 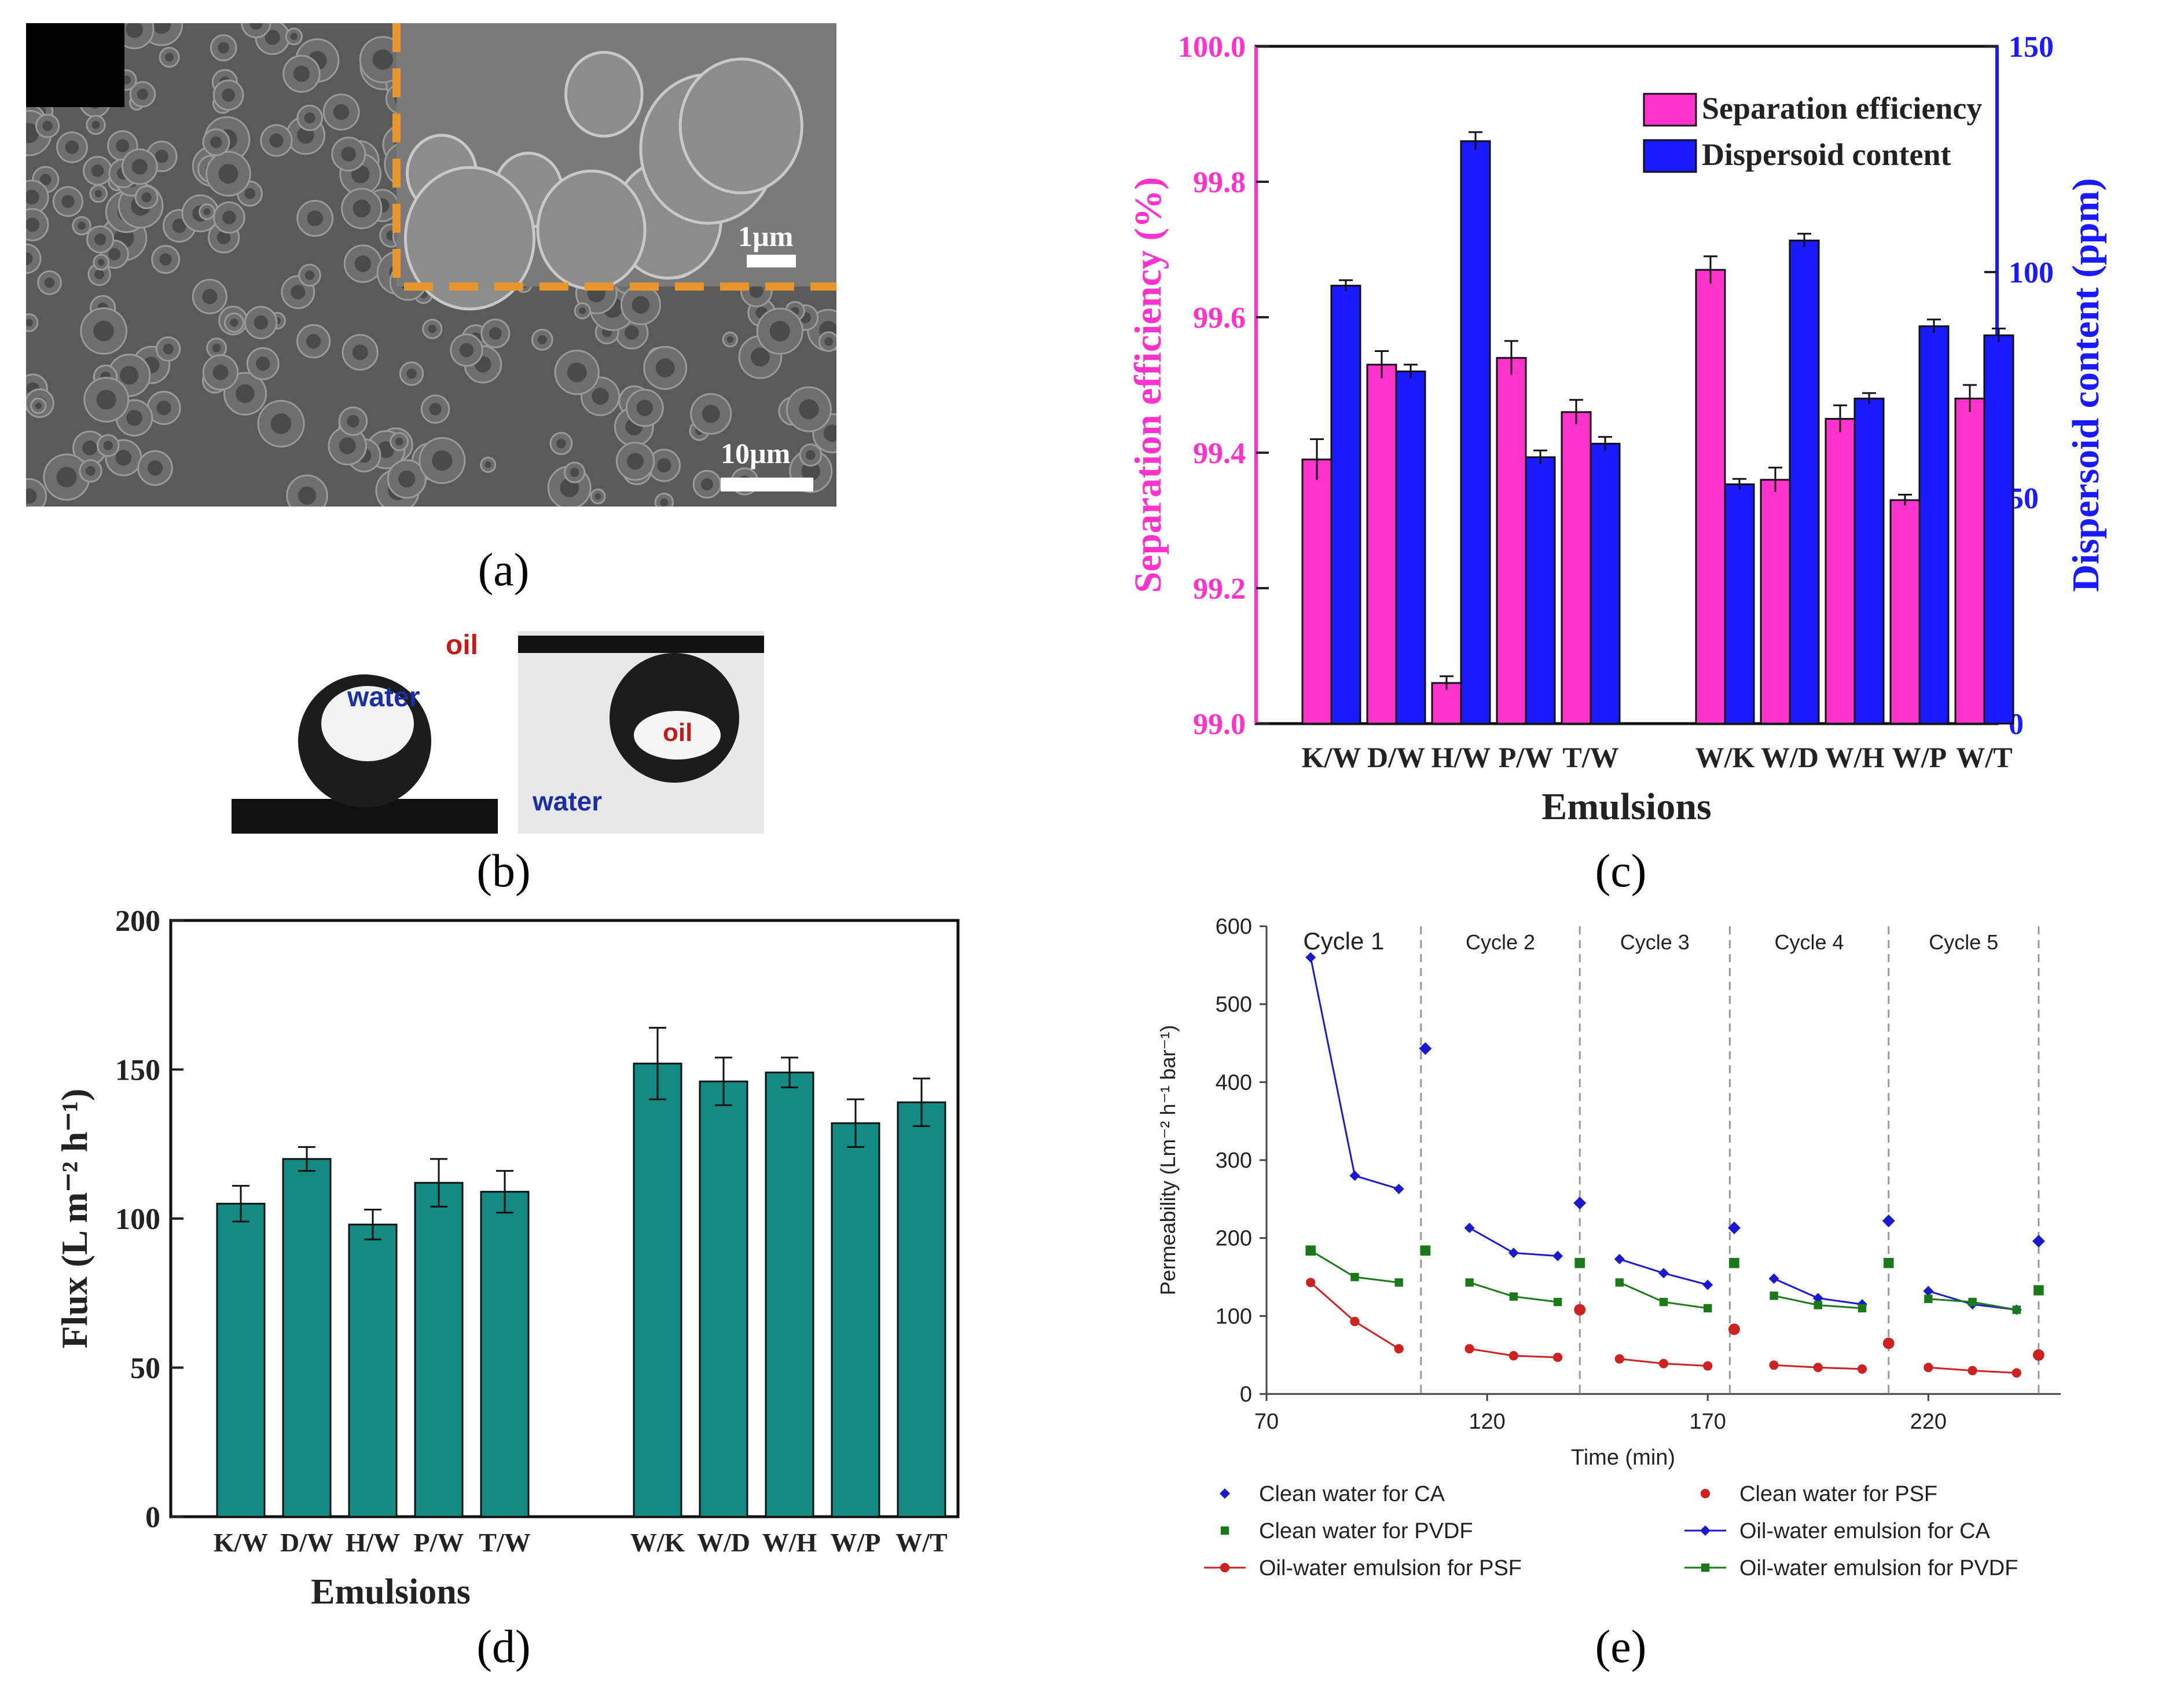 I want to click on legend-swatch-dispersoid, so click(x=1670, y=156).